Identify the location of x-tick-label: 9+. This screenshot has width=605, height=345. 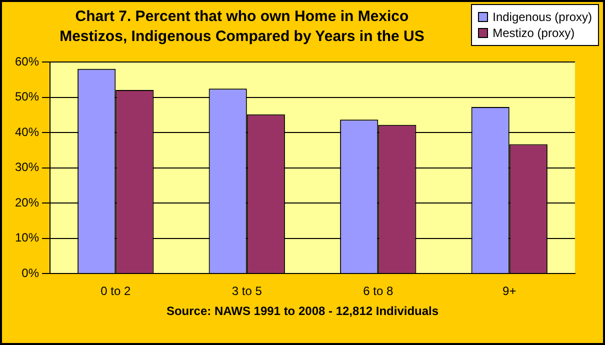
(509, 291).